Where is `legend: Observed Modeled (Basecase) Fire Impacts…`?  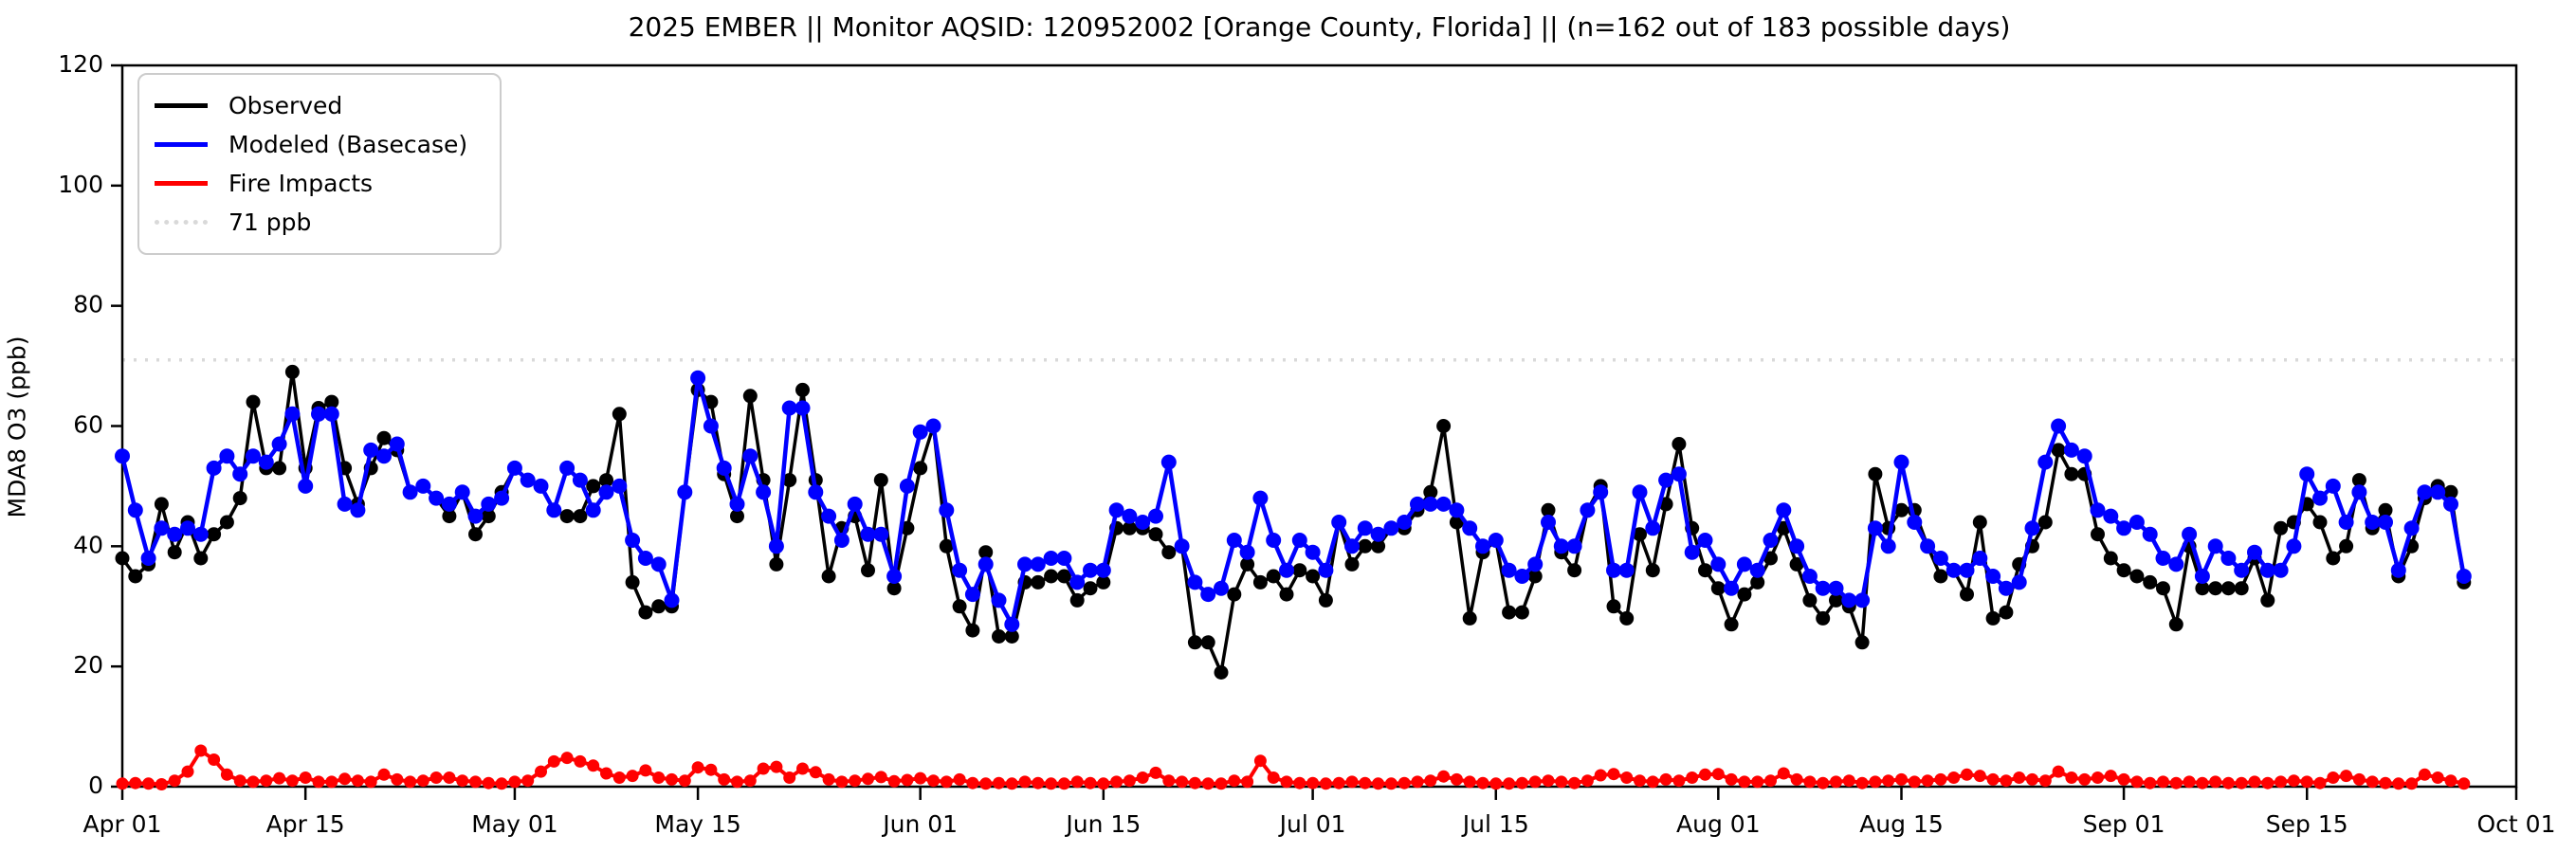
legend: Observed Modeled (Basecase) Fire Impacts… is located at coordinates (319, 164).